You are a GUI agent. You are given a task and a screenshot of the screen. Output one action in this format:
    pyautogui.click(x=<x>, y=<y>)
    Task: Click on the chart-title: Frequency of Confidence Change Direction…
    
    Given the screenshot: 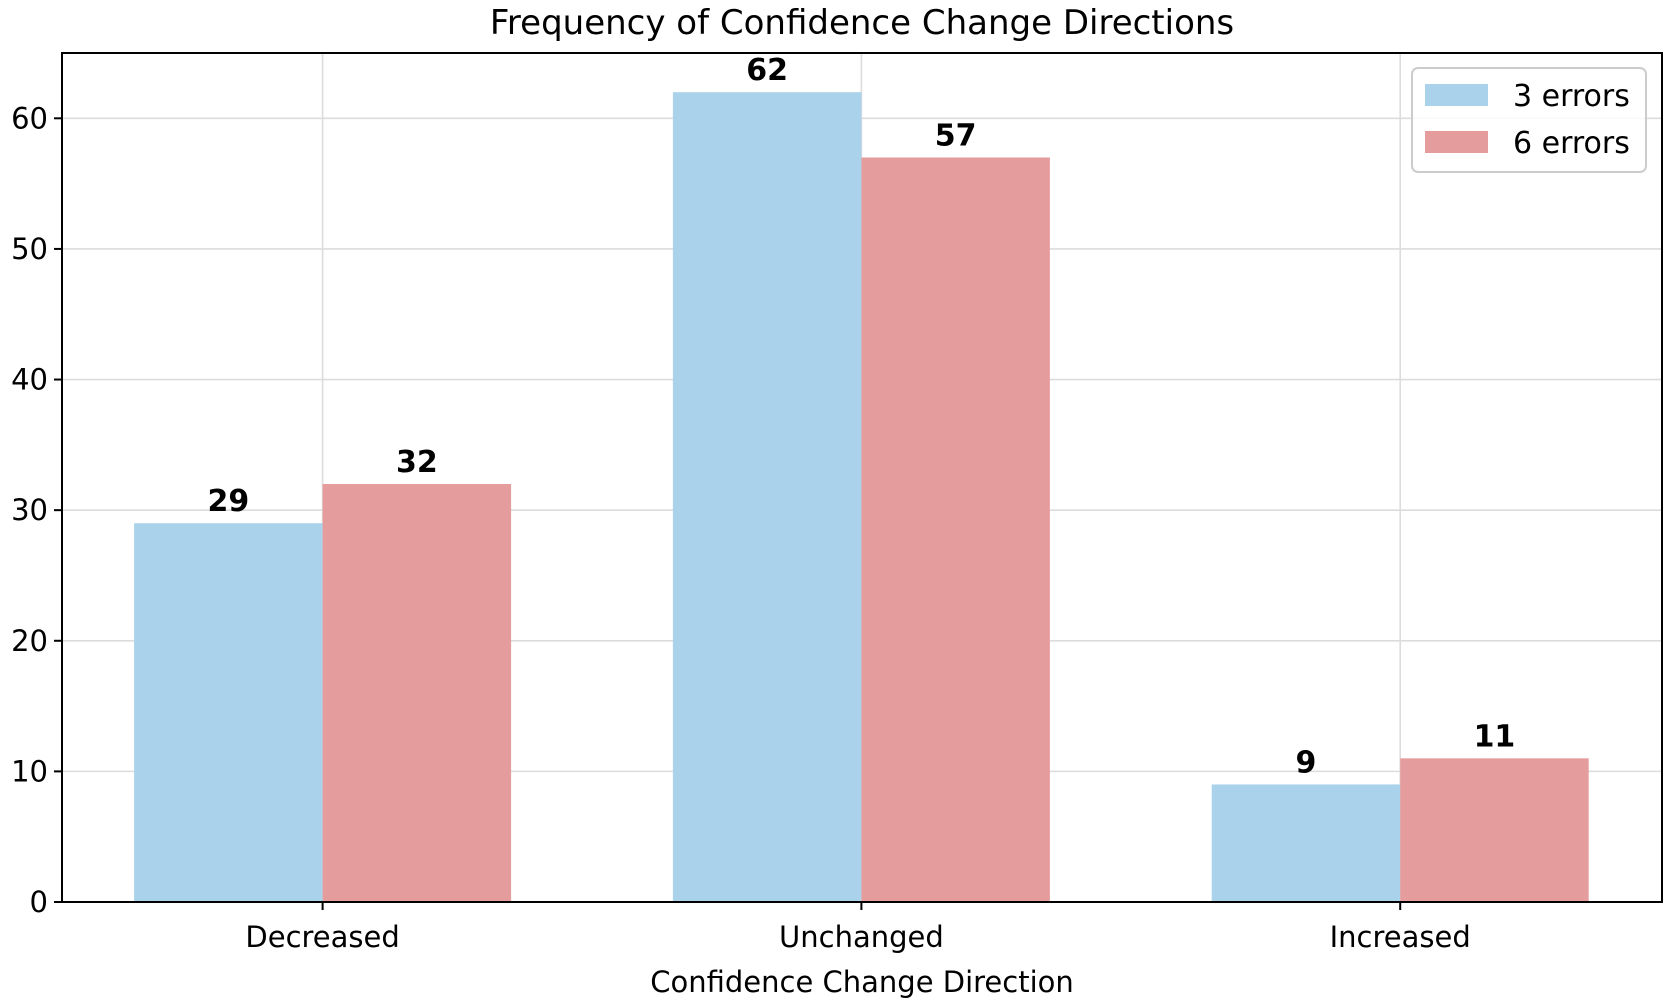 What is the action you would take?
    pyautogui.click(x=862, y=23)
    